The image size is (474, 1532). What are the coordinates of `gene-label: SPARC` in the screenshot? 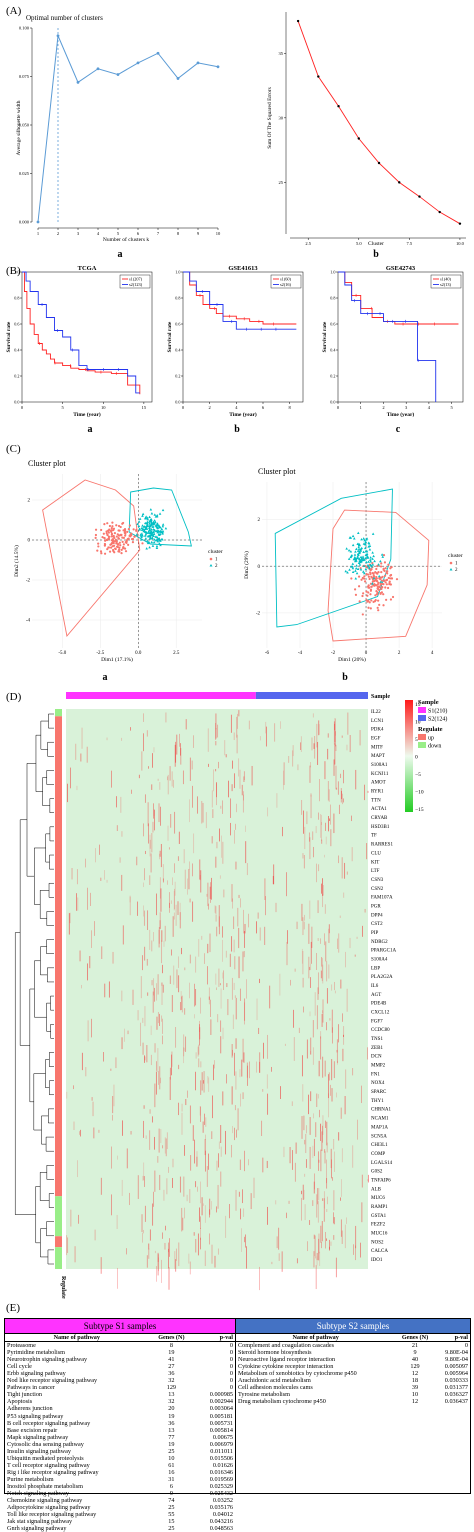 It's located at (379, 1092).